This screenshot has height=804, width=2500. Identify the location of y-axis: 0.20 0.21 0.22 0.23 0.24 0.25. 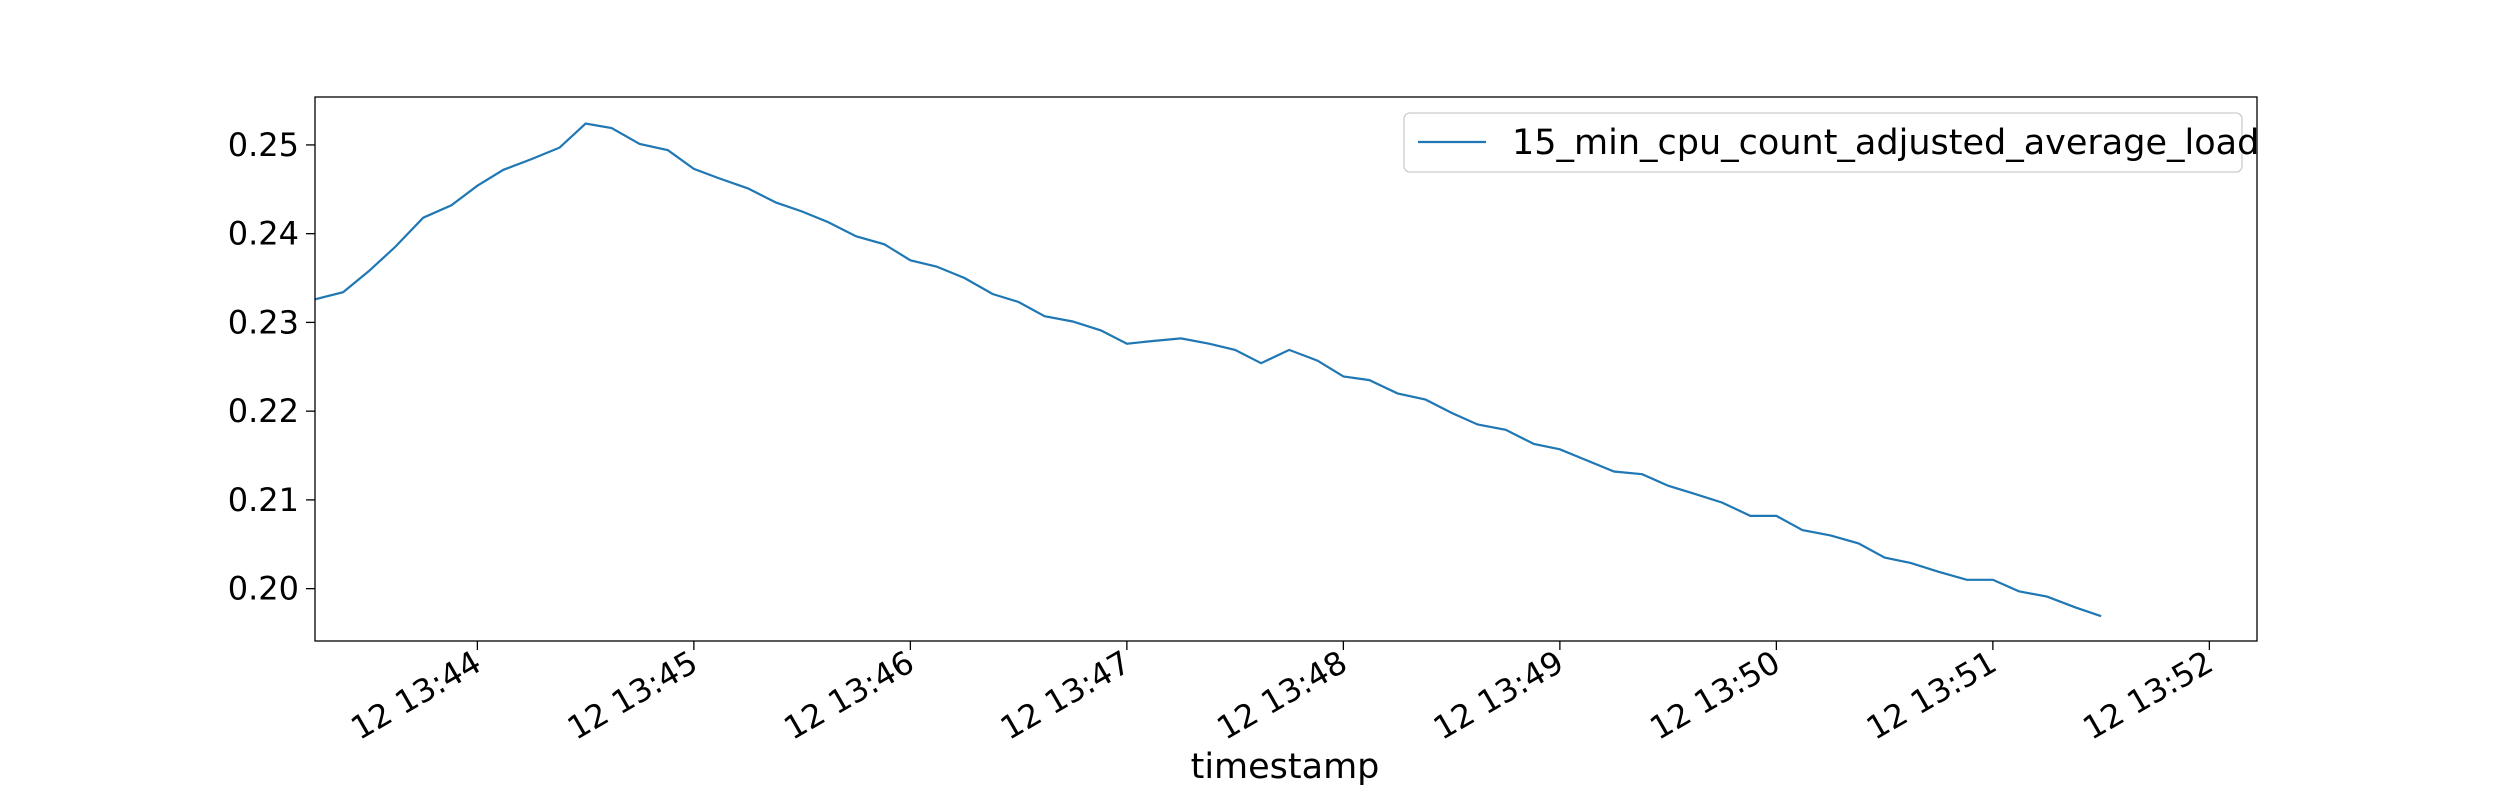
(271, 367).